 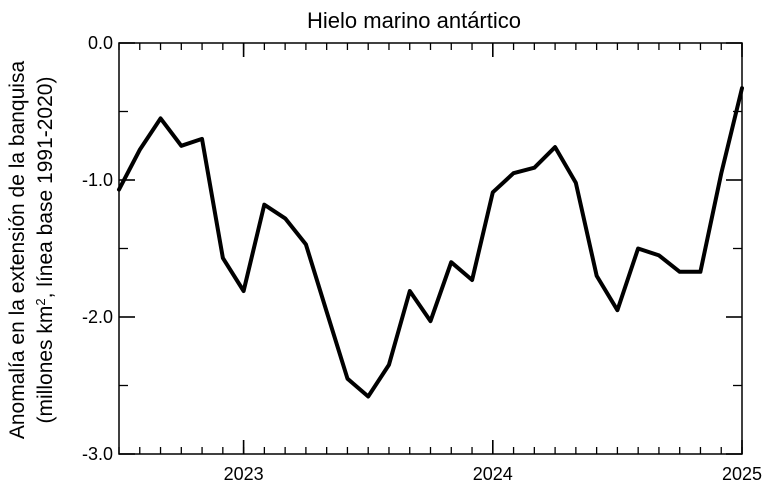 What do you see at coordinates (742, 474) in the screenshot?
I see `x-tick-label: 2025` at bounding box center [742, 474].